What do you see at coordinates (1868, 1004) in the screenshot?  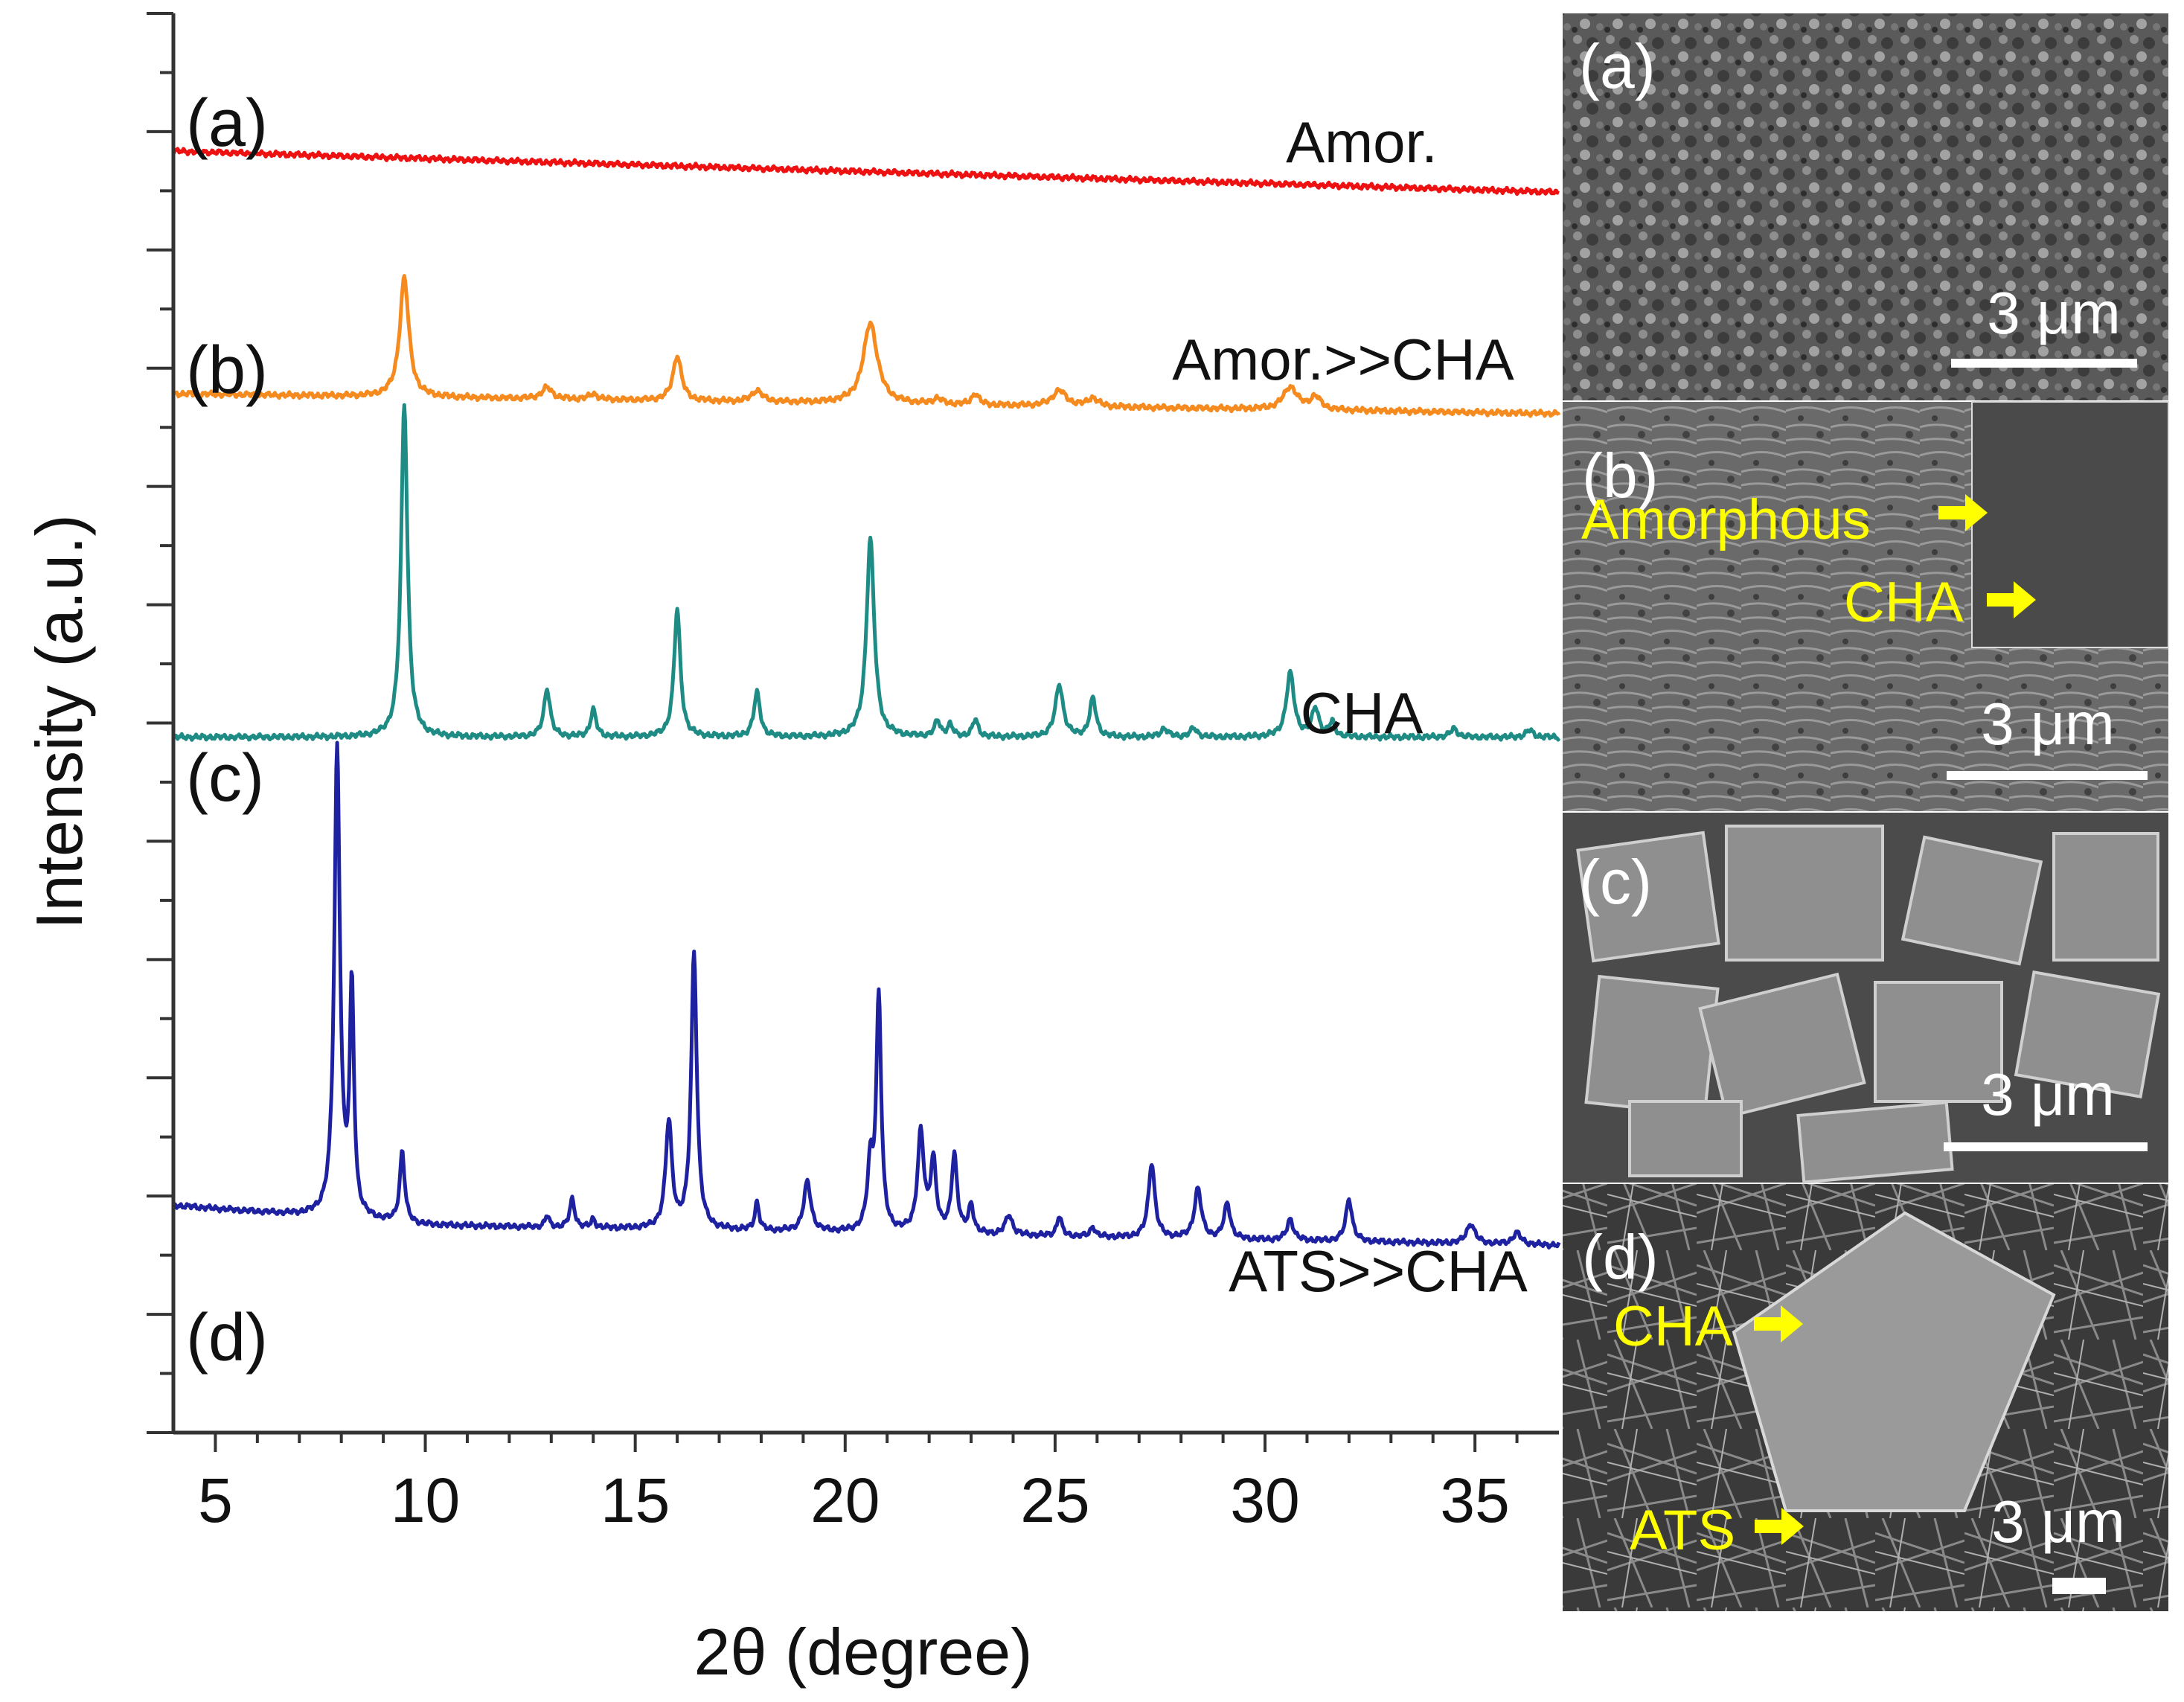 I see `cubic-crystals` at bounding box center [1868, 1004].